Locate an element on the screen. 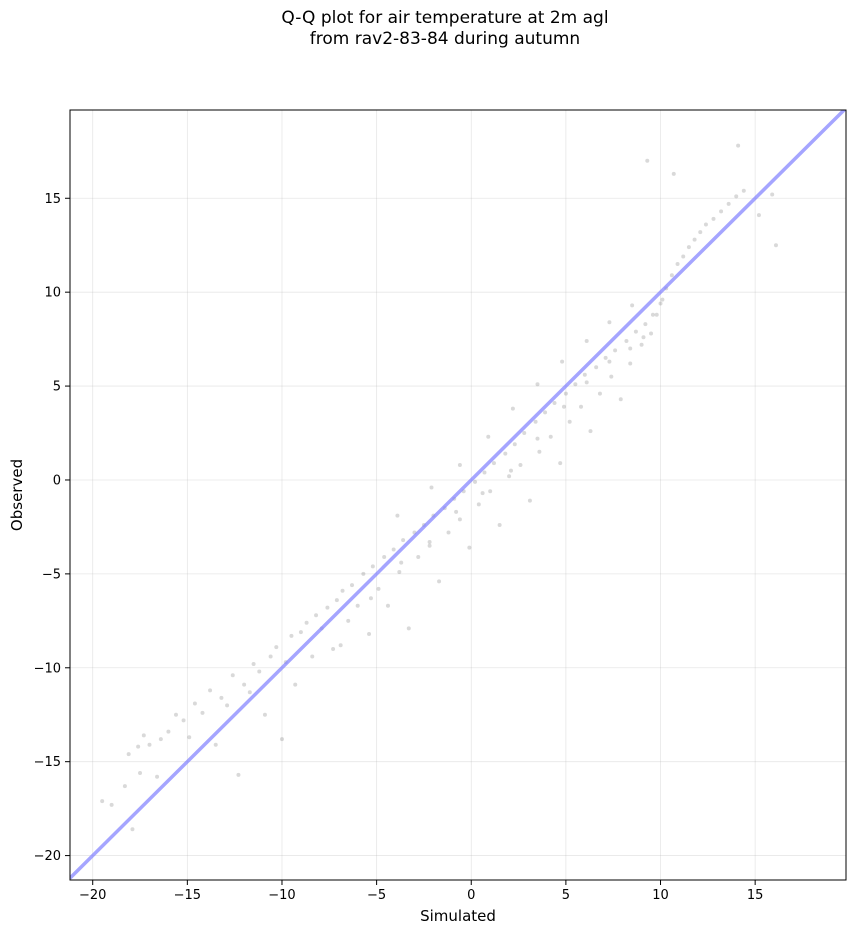 The height and width of the screenshot is (934, 854). y-tick-label: 10 is located at coordinates (52, 293).